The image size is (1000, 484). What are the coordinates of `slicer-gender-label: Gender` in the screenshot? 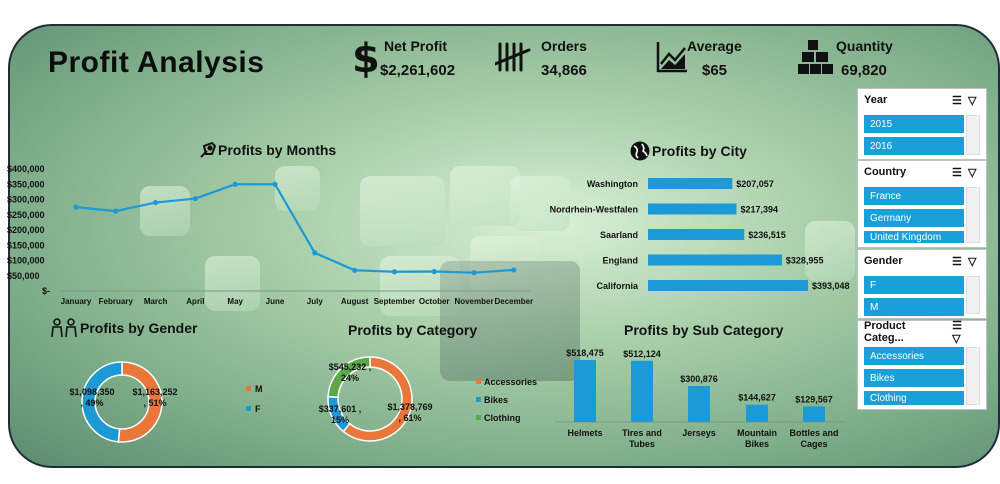 It's located at (883, 261).